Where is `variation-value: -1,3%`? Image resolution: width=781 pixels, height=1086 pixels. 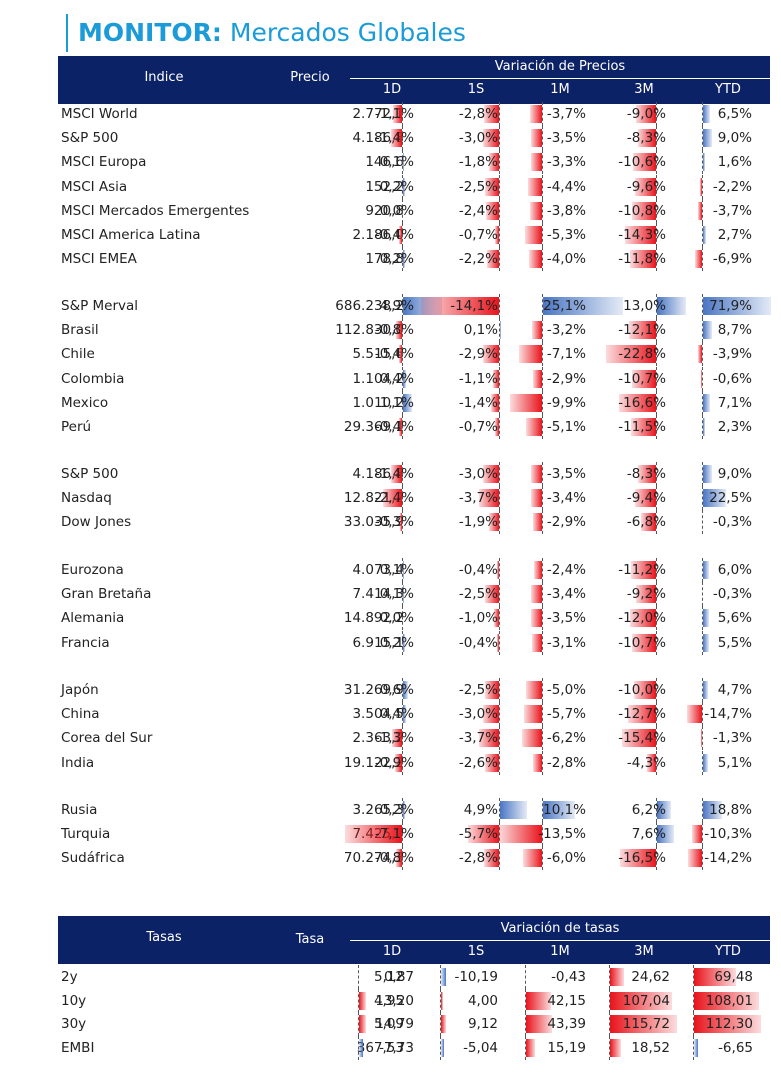
variation-value: -1,3% is located at coordinates (394, 738).